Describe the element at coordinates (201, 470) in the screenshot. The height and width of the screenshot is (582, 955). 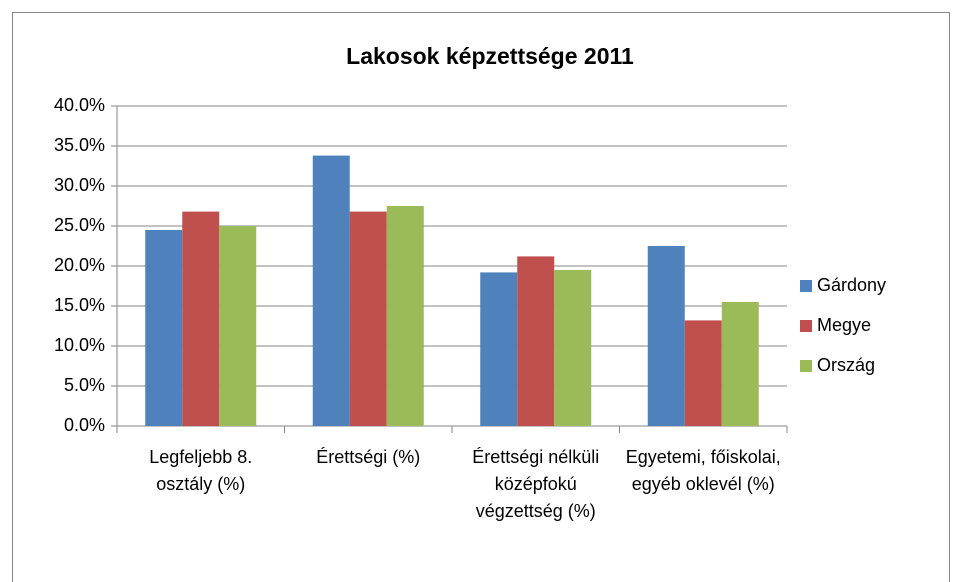
I see `x-tick-label: Legfeljebb 8. osztály (%)` at that location.